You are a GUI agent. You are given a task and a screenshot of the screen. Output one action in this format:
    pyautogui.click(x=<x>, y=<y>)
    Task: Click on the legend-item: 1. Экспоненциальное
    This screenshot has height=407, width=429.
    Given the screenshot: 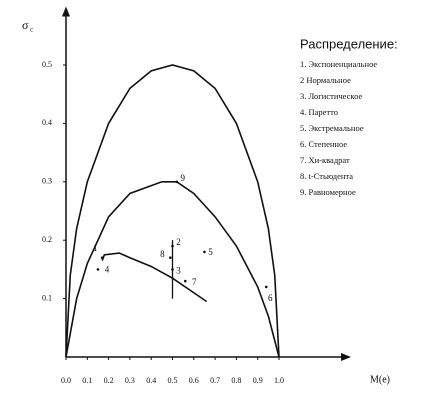 What is the action you would take?
    pyautogui.click(x=338, y=64)
    